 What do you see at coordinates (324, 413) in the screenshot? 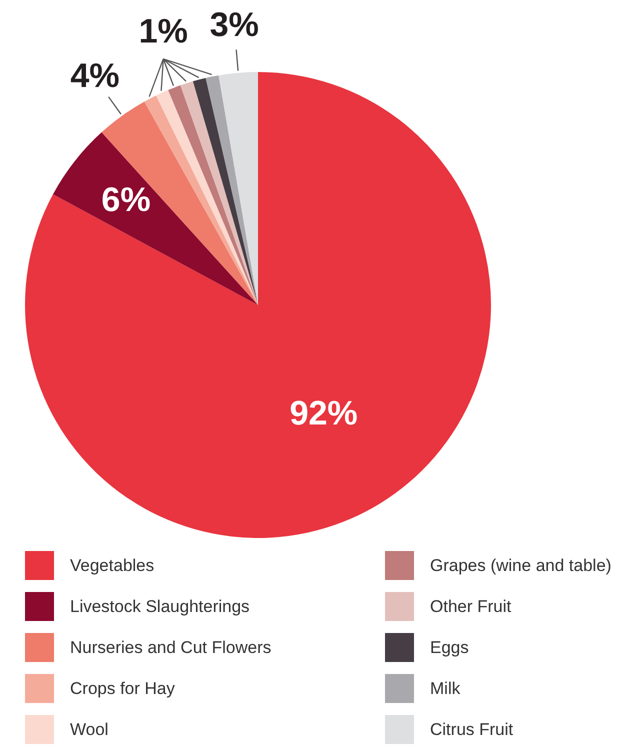
I see `data-label: 92%` at bounding box center [324, 413].